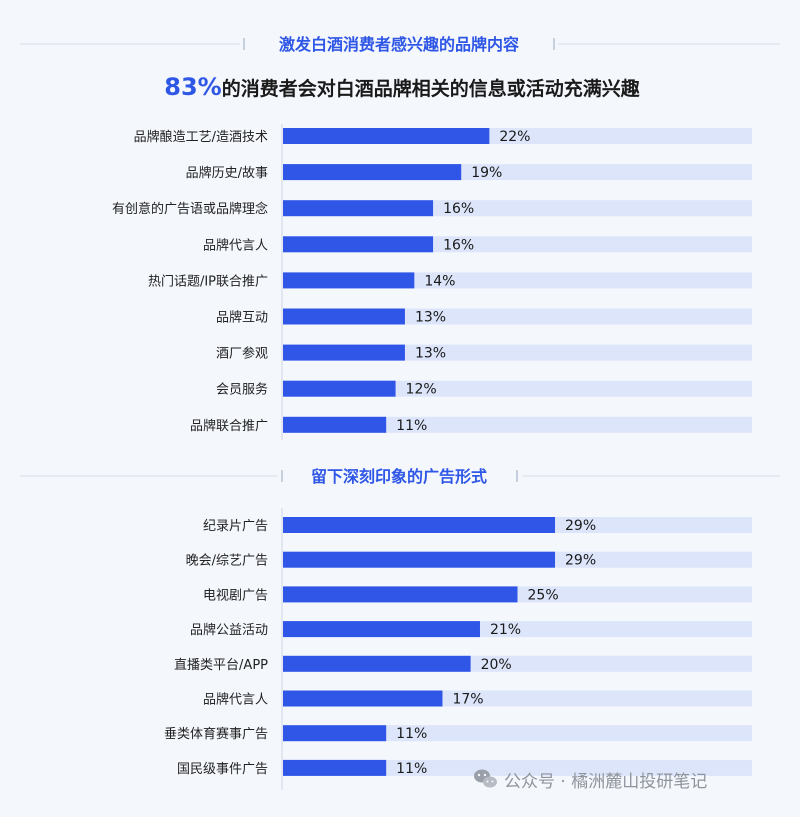 The height and width of the screenshot is (817, 800). I want to click on bar-row: 品牌代言人 16%, so click(477, 244).